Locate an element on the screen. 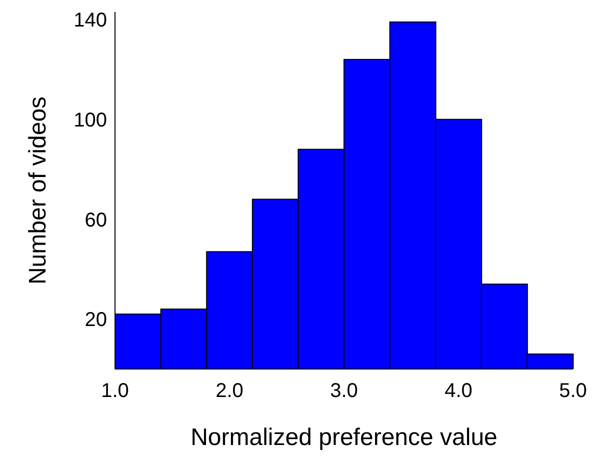  x-tick-label: 2.0 is located at coordinates (230, 391).